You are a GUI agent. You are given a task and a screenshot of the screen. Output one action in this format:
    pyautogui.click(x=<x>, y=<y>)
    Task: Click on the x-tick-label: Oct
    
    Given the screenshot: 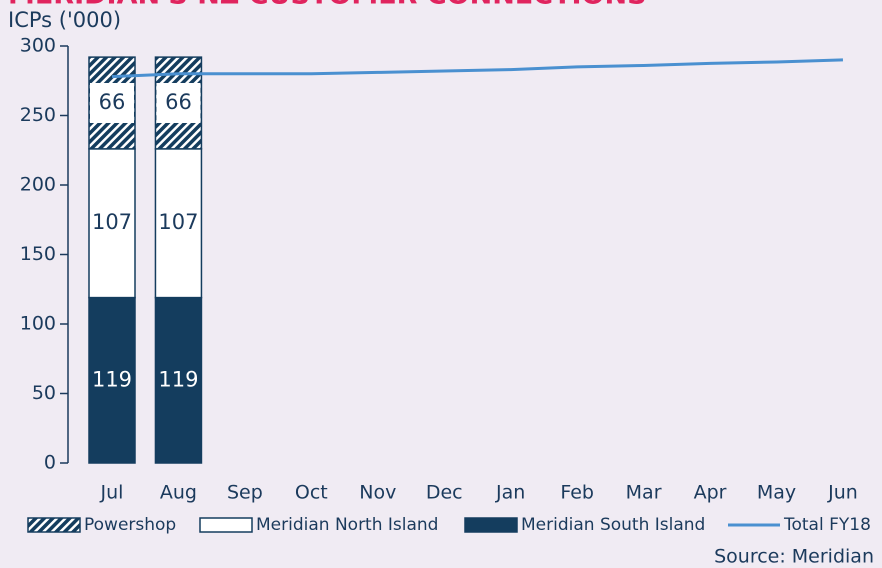 What is the action you would take?
    pyautogui.click(x=311, y=493)
    